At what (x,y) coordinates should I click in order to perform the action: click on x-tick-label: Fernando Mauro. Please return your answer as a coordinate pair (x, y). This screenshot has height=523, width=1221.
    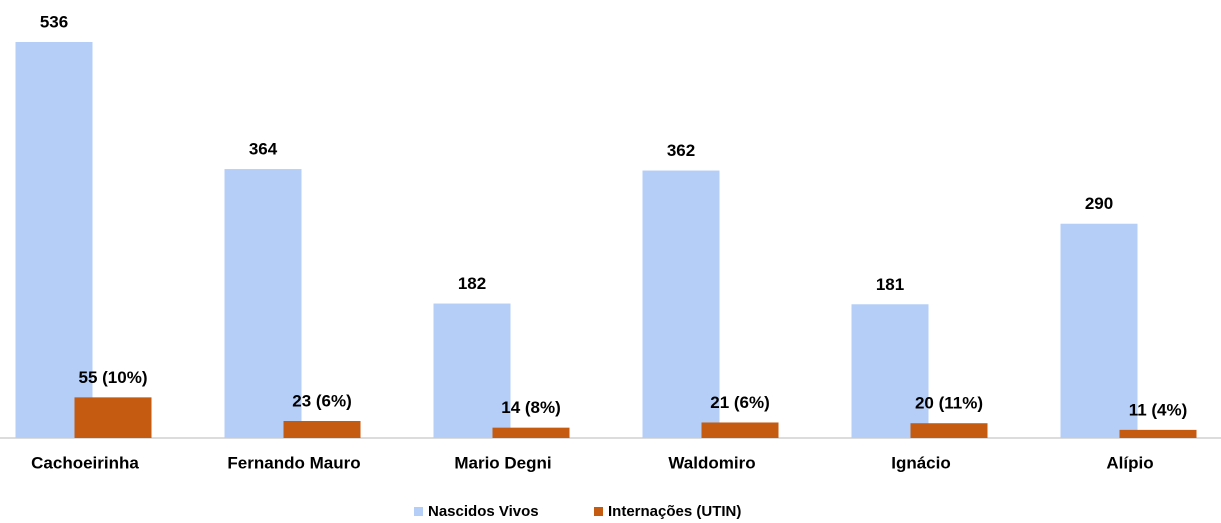
    Looking at the image, I should click on (293, 462).